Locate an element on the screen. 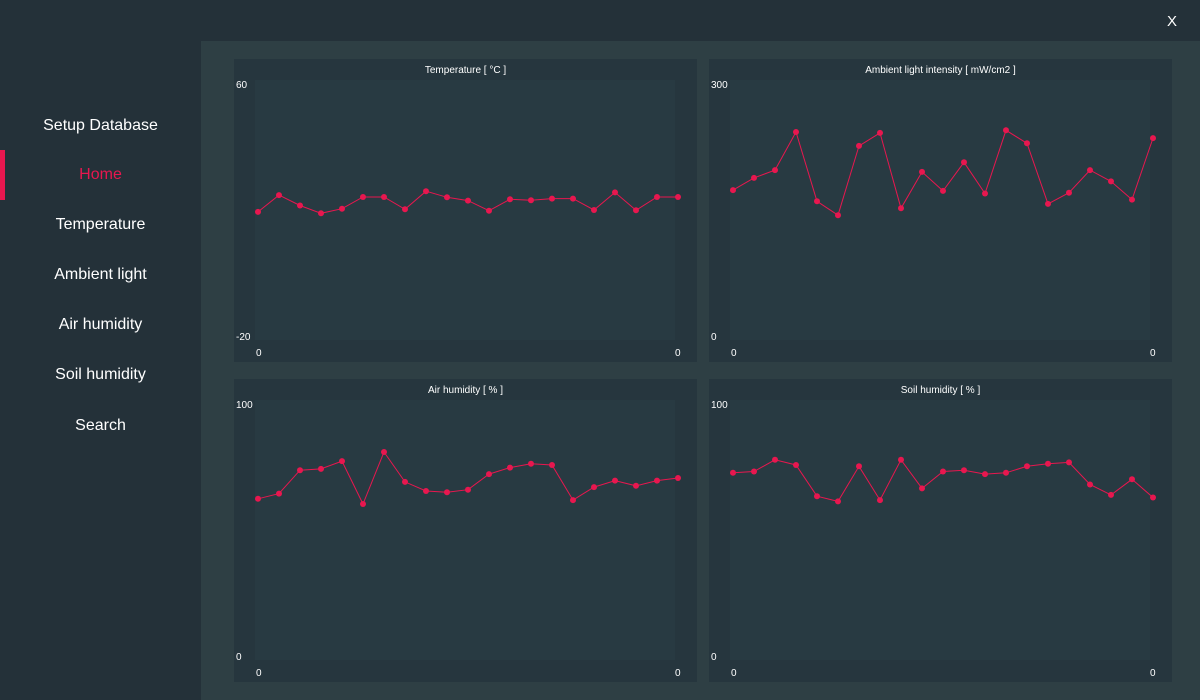 The image size is (1200, 700). y-max-label: 300 is located at coordinates (719, 85).